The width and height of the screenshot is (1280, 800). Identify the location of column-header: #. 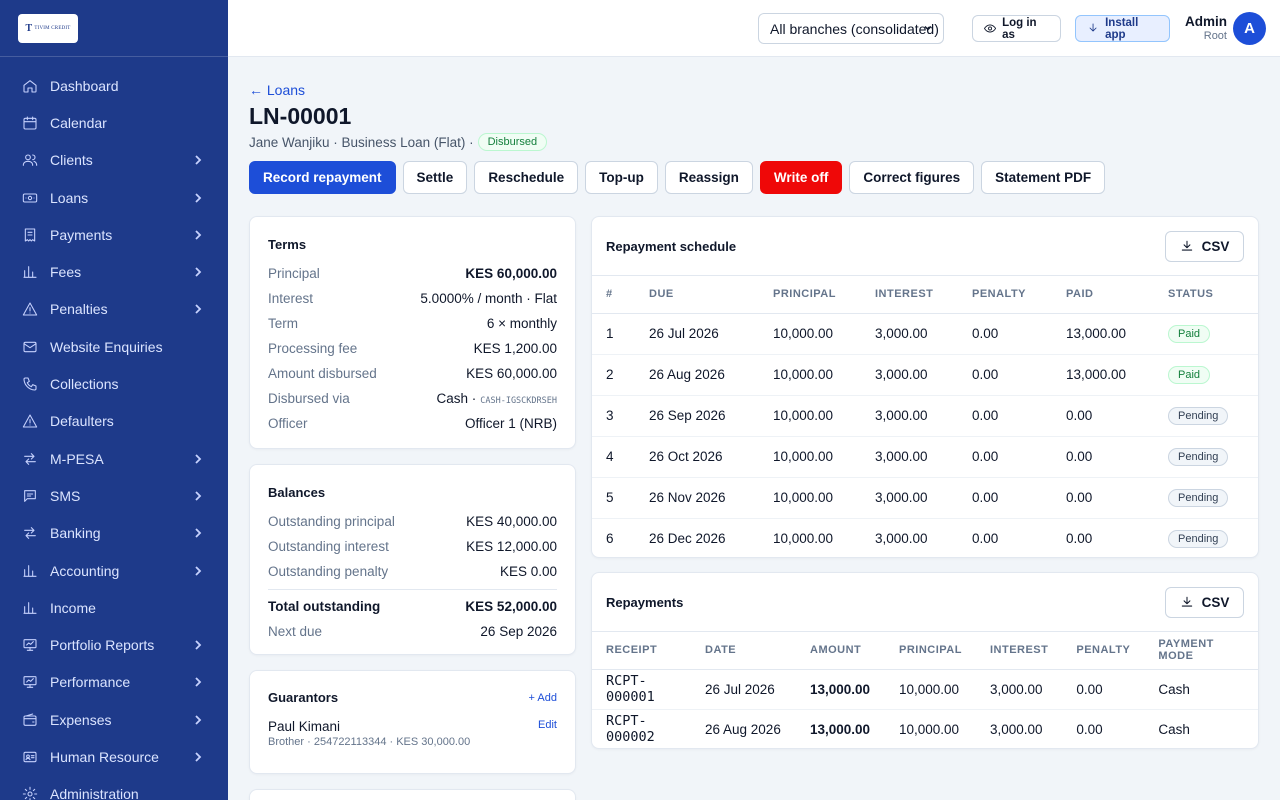
(613, 295).